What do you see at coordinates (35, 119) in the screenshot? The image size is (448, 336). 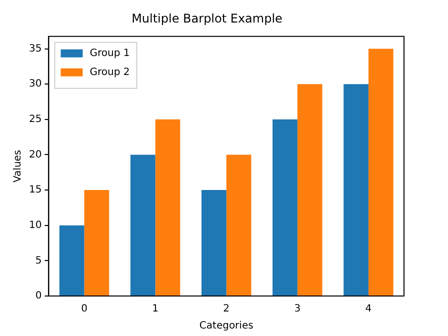 I see `y-tick-label: 25` at bounding box center [35, 119].